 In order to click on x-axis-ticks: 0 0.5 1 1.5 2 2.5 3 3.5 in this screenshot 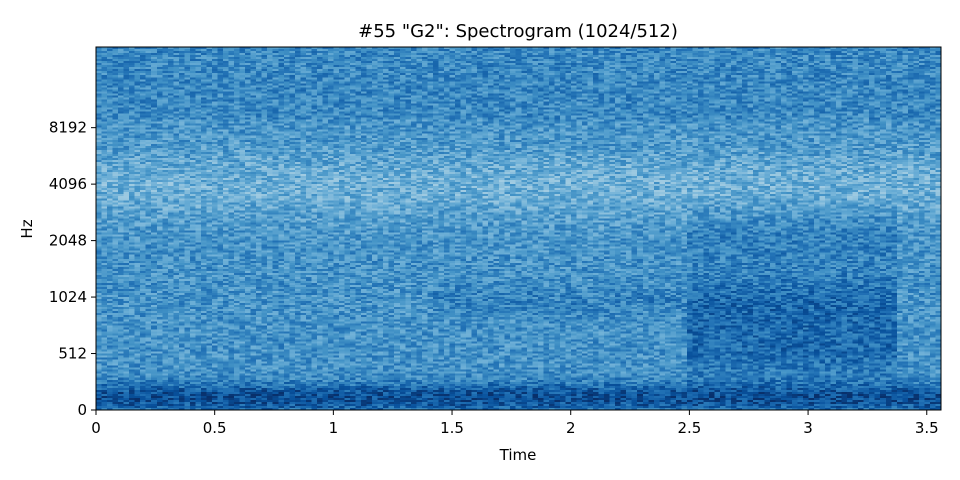, I will do `click(515, 423)`.